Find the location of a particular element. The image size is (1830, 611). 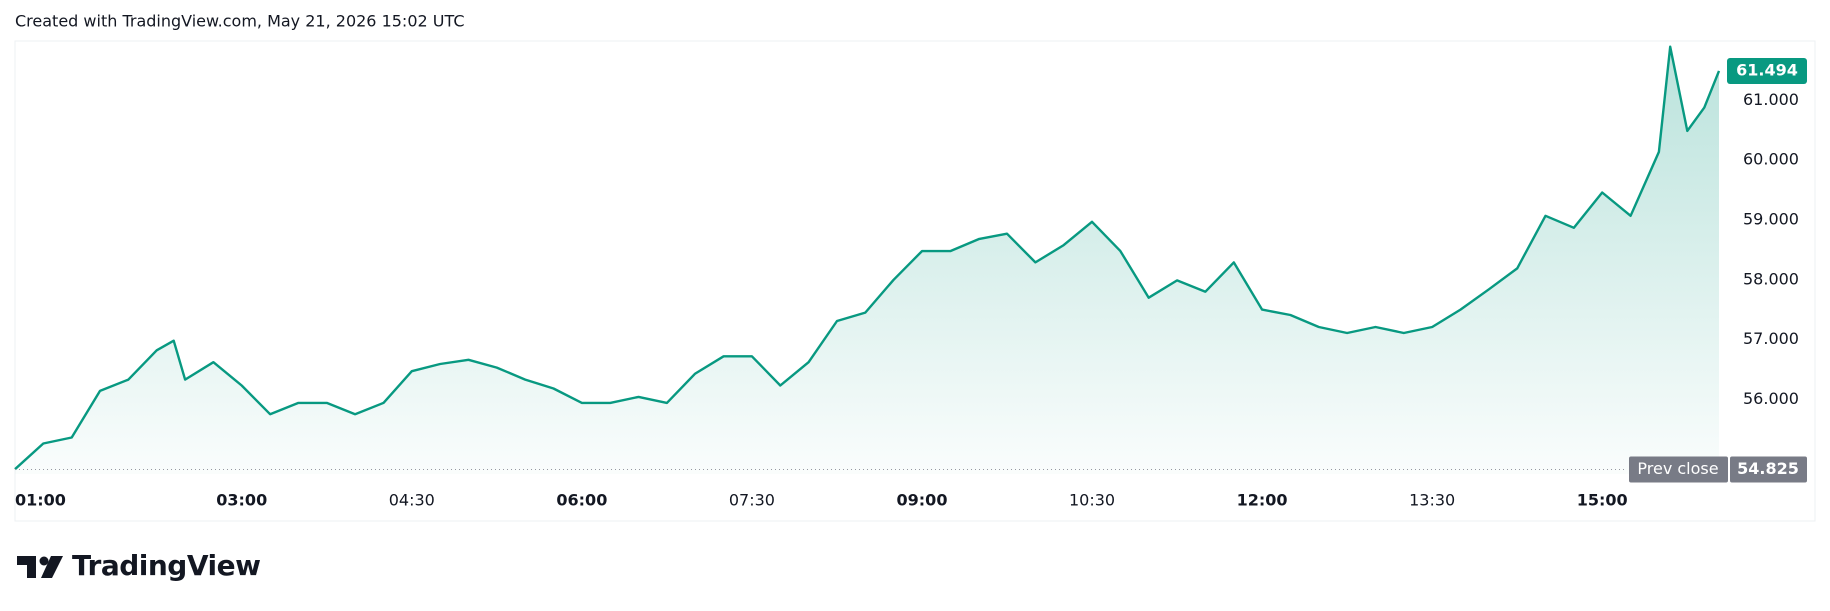

last-price-label: 61.494 is located at coordinates (1767, 69).